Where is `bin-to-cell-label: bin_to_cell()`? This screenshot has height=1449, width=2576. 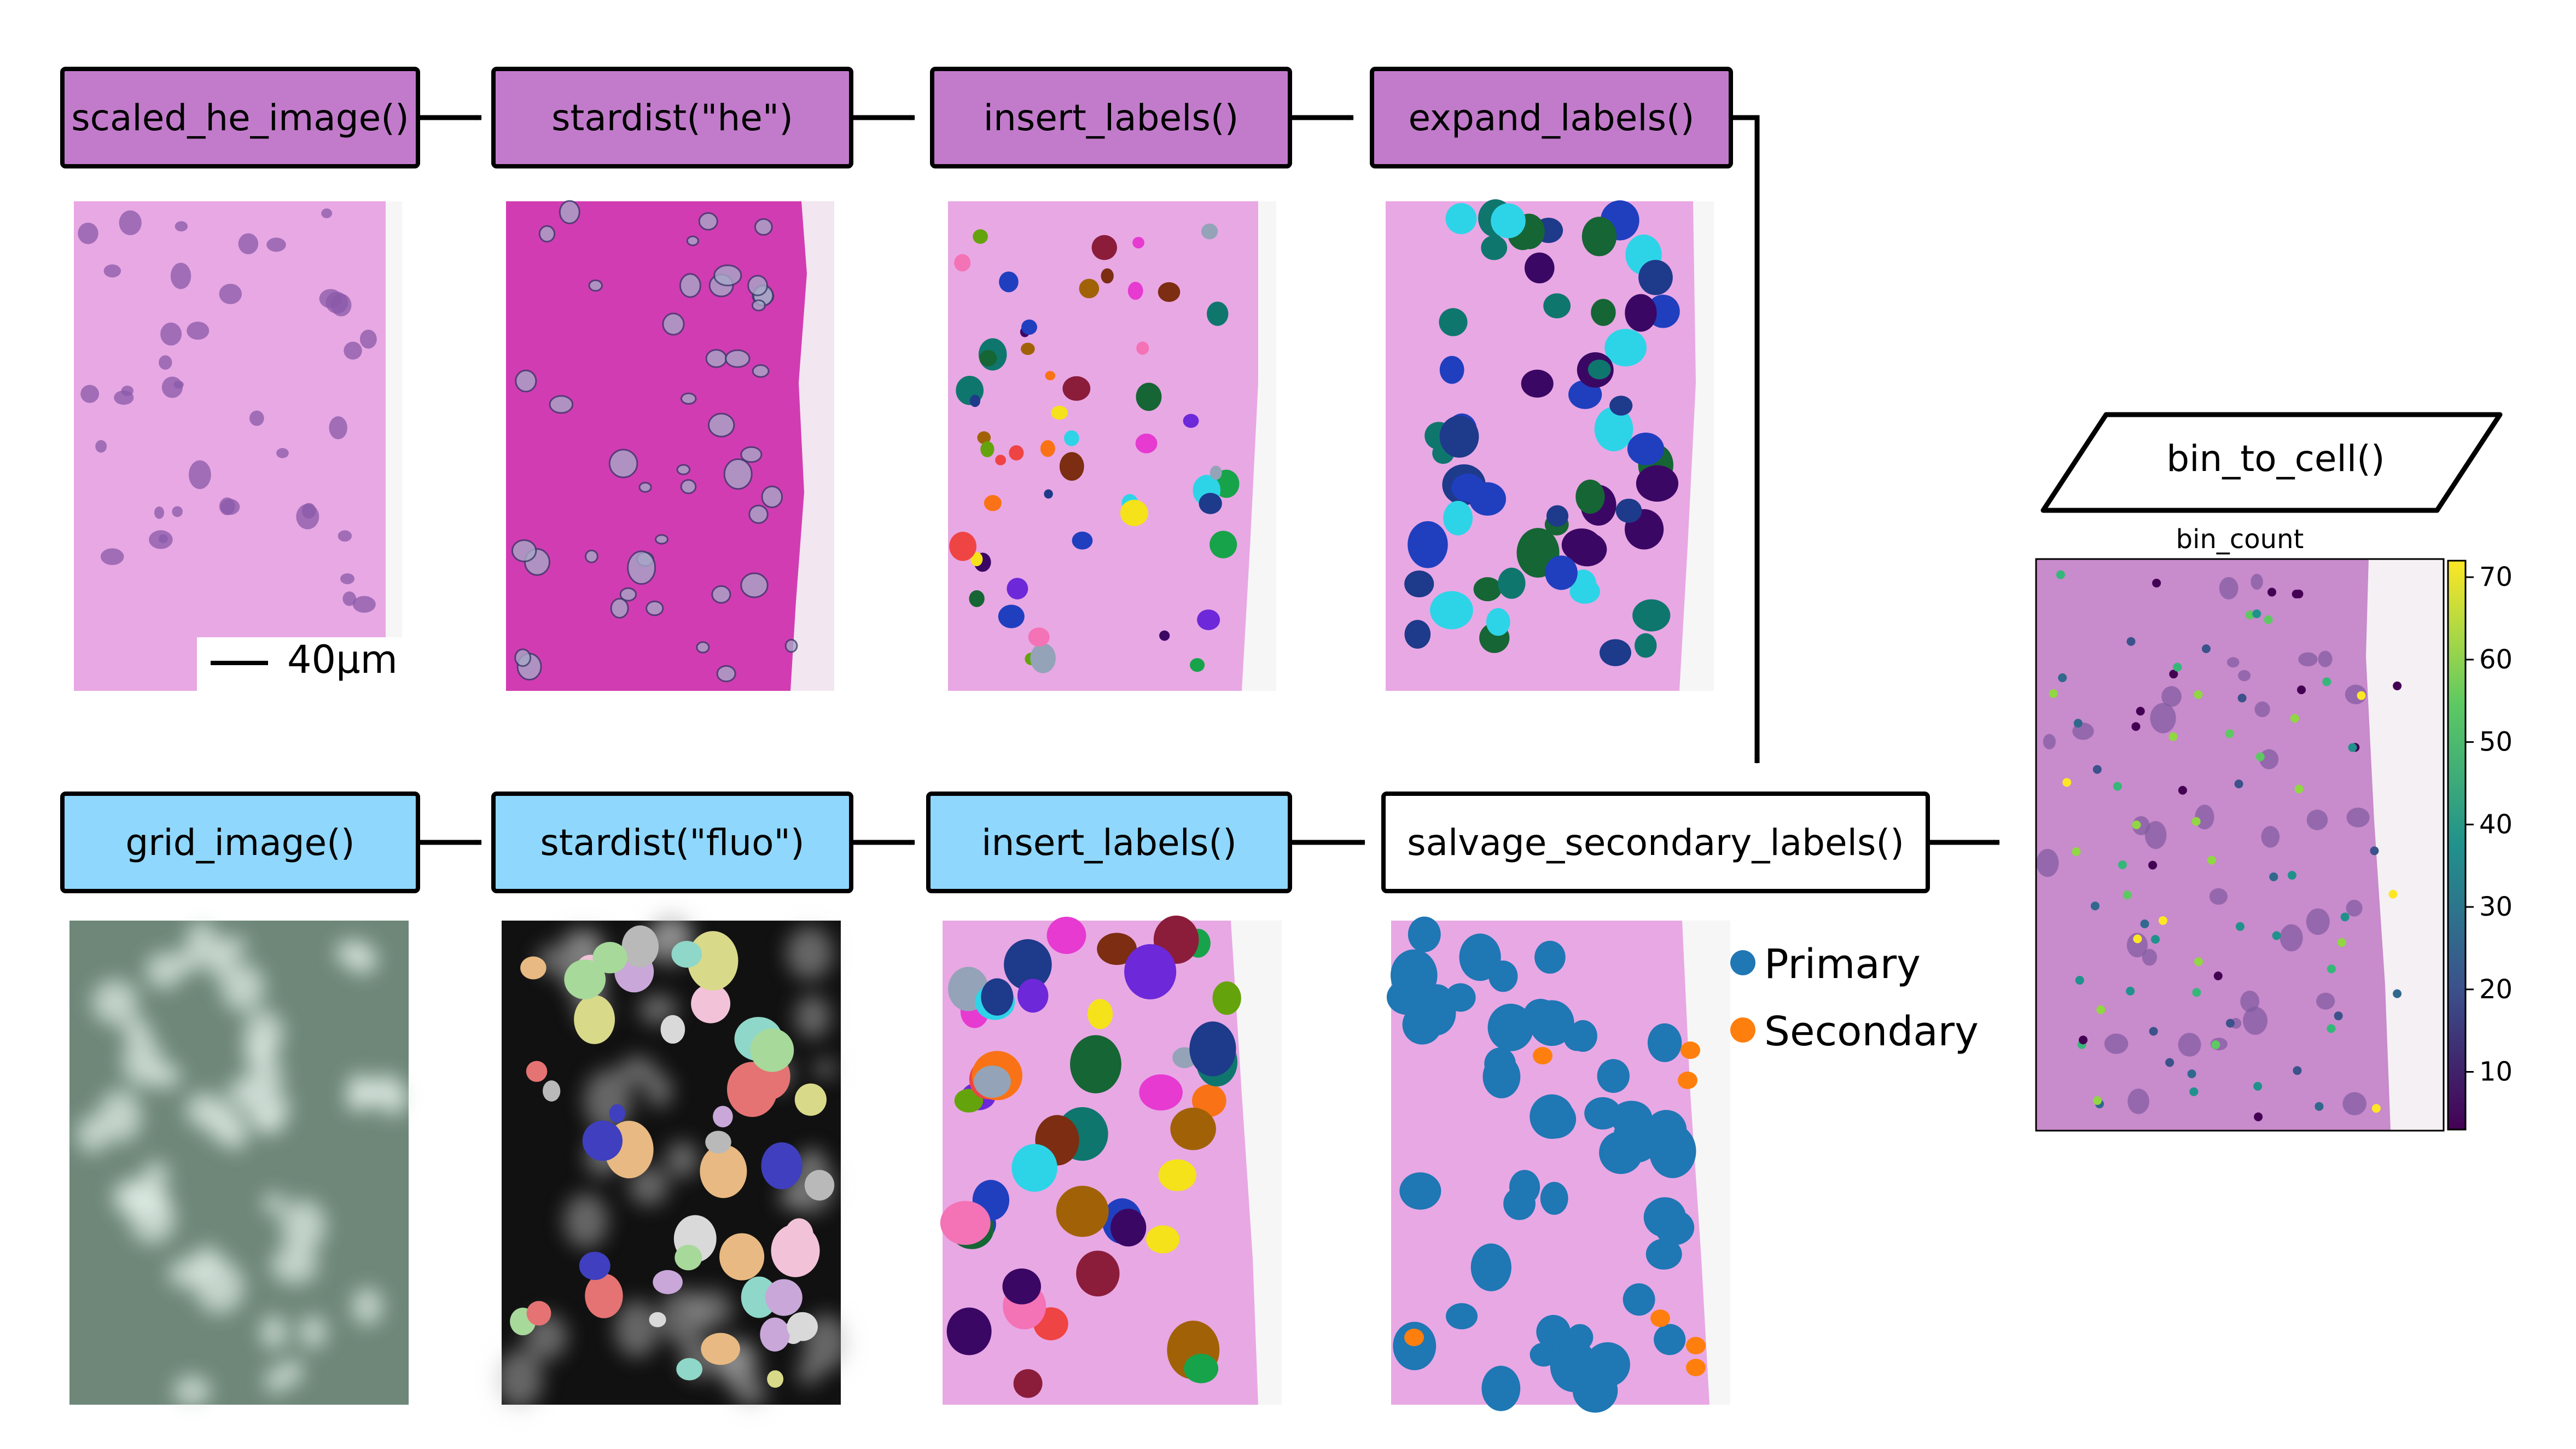 bin-to-cell-label: bin_to_cell() is located at coordinates (2275, 459).